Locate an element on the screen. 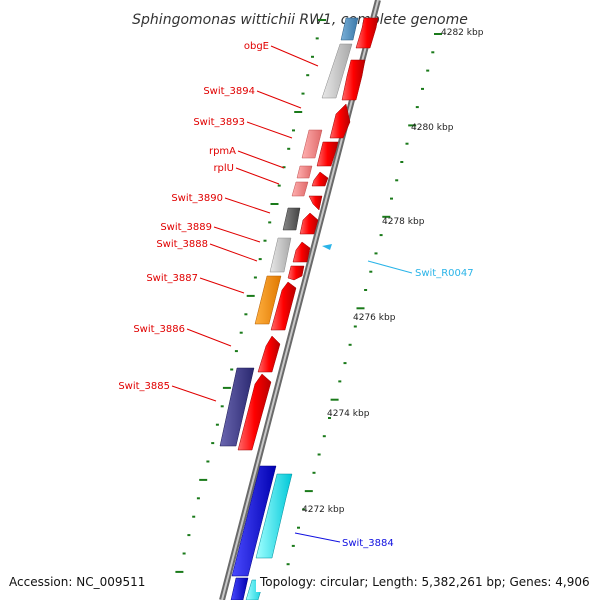  kbp-label: 4272 kbp is located at coordinates (323, 510).